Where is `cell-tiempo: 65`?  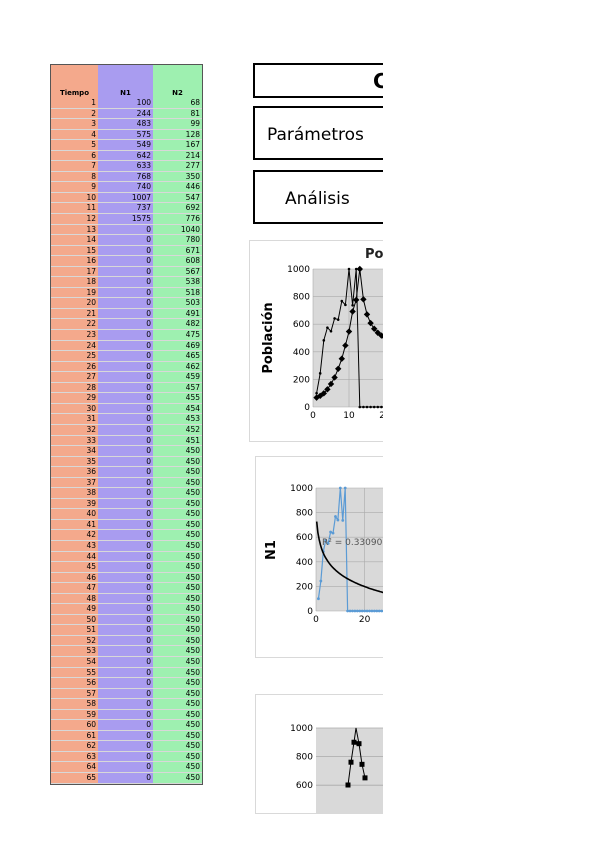
cell-tiempo: 65 is located at coordinates (74, 778).